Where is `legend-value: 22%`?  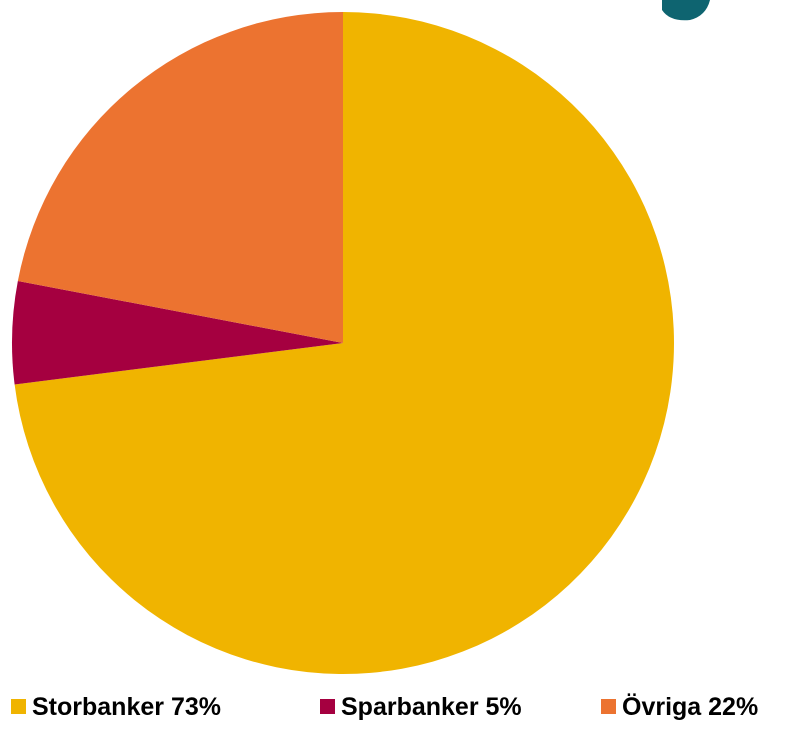
legend-value: 22% is located at coordinates (733, 707).